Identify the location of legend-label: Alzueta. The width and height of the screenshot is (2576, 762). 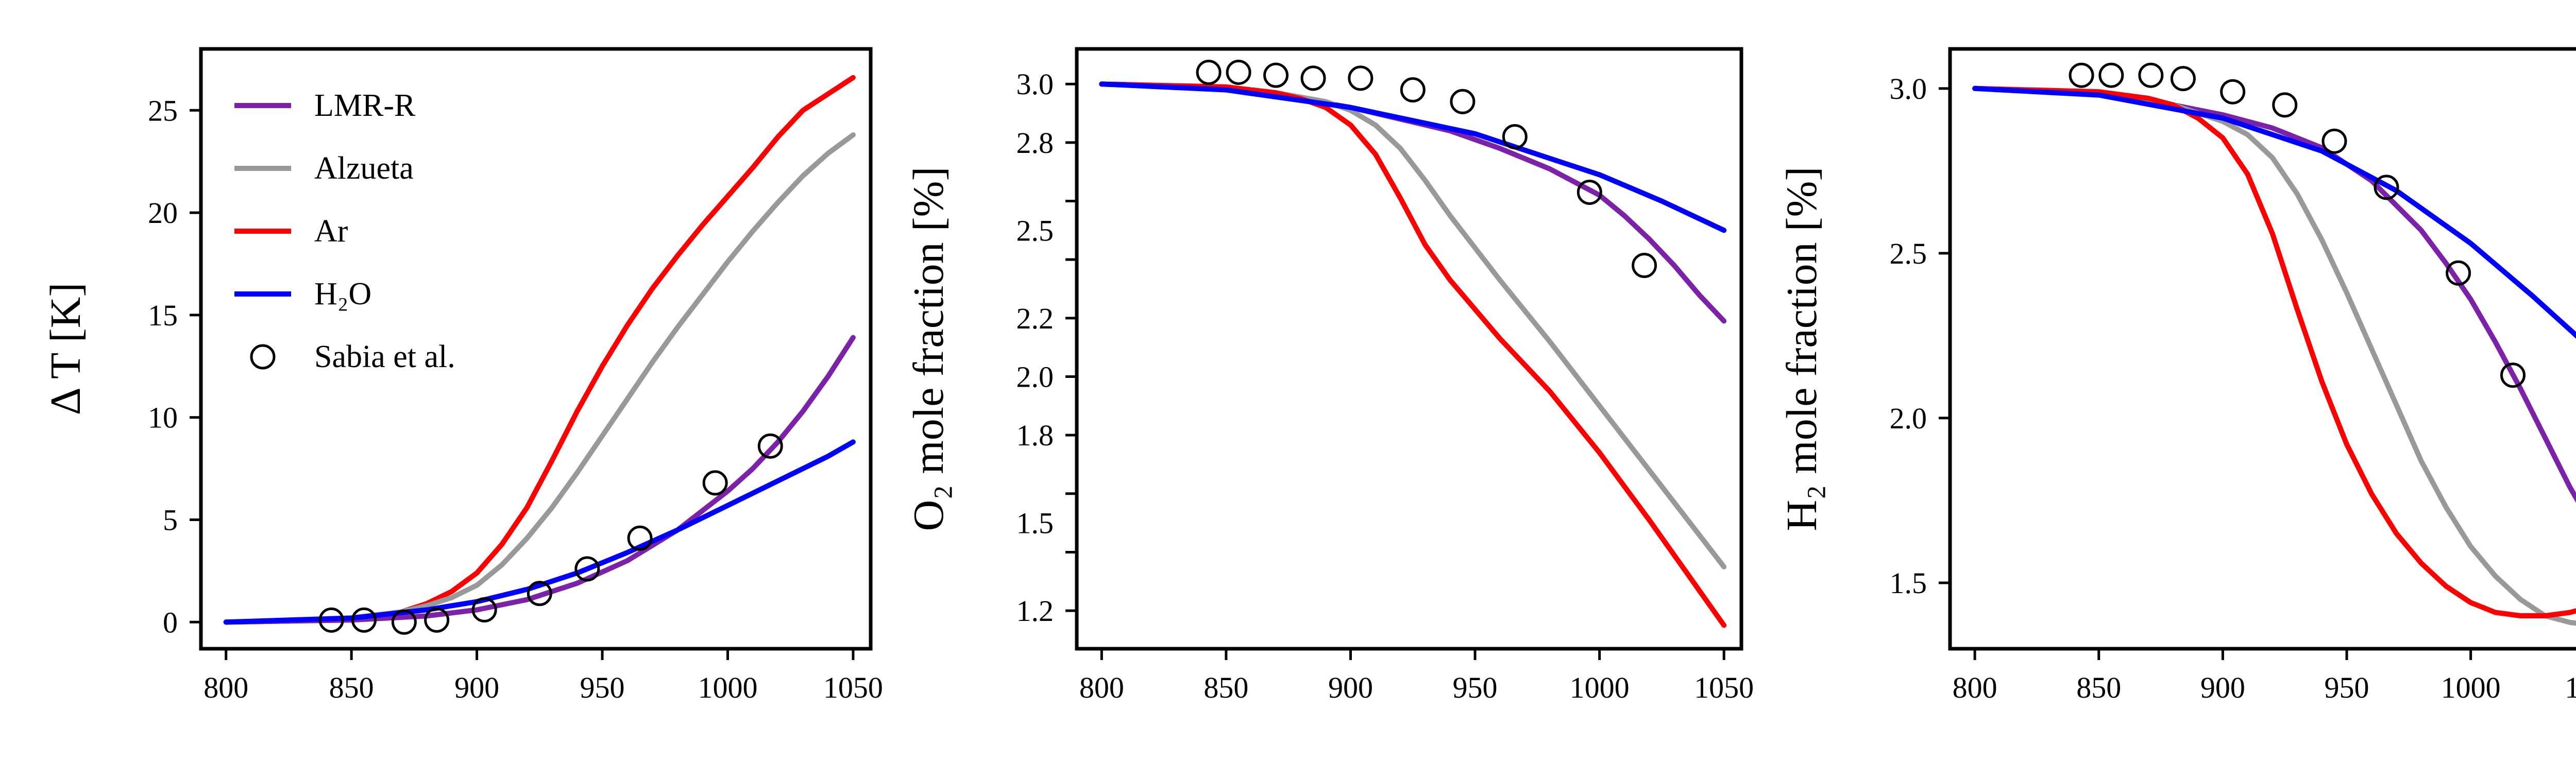
(364, 168).